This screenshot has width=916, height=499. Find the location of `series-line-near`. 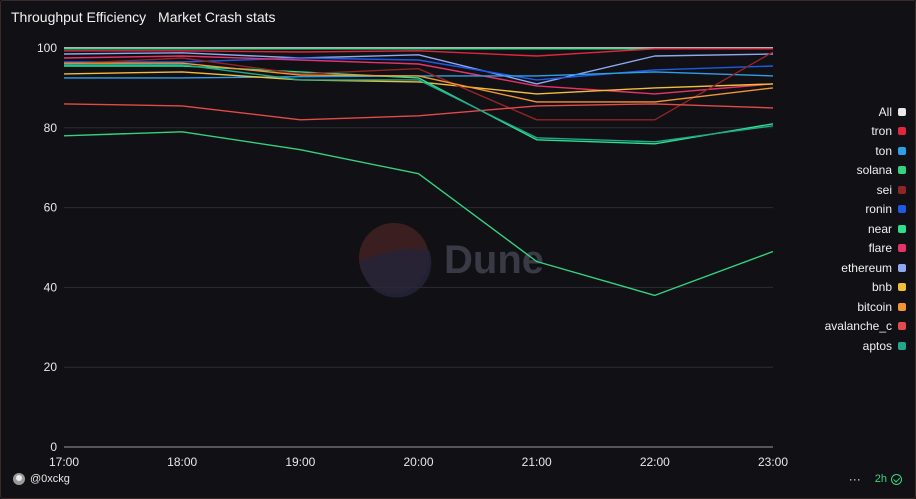

series-line-near is located at coordinates (419, 105).